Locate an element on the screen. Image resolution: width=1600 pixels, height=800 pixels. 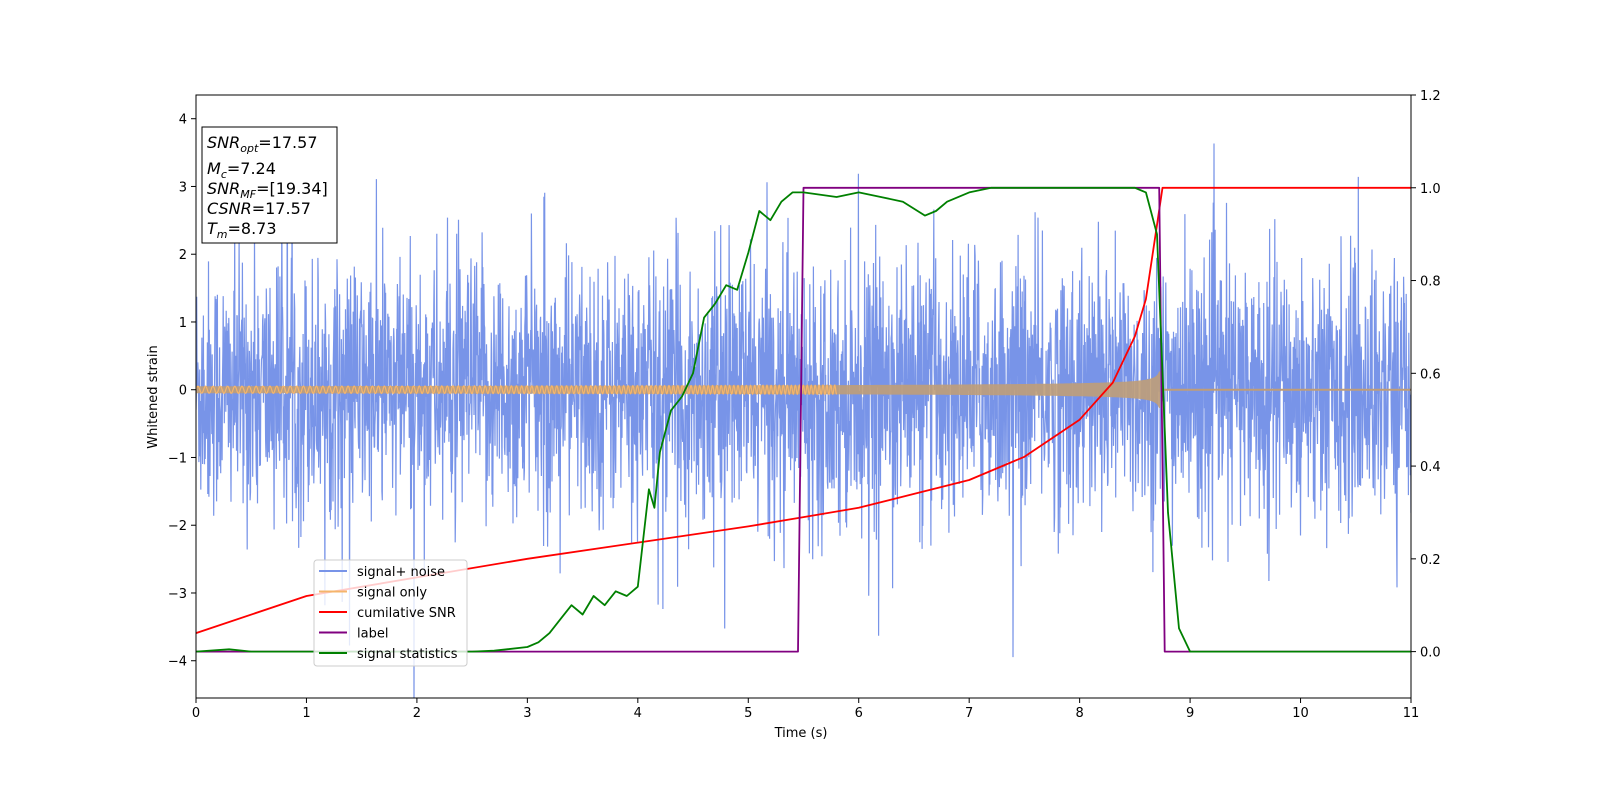
y-left-tick-label: −3 is located at coordinates (177, 594).